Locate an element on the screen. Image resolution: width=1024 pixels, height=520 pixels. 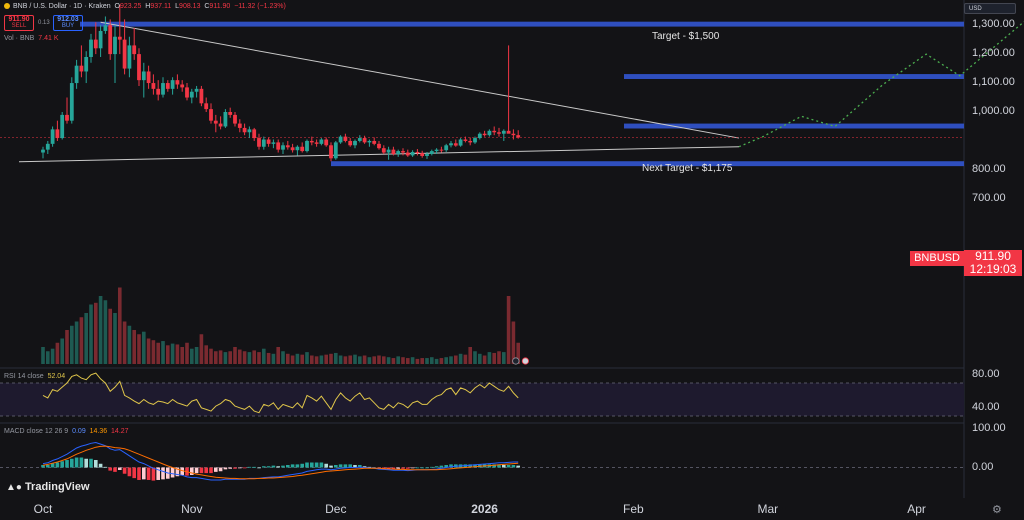
buy-button: 912.03 BUY is located at coordinates (68, 23).